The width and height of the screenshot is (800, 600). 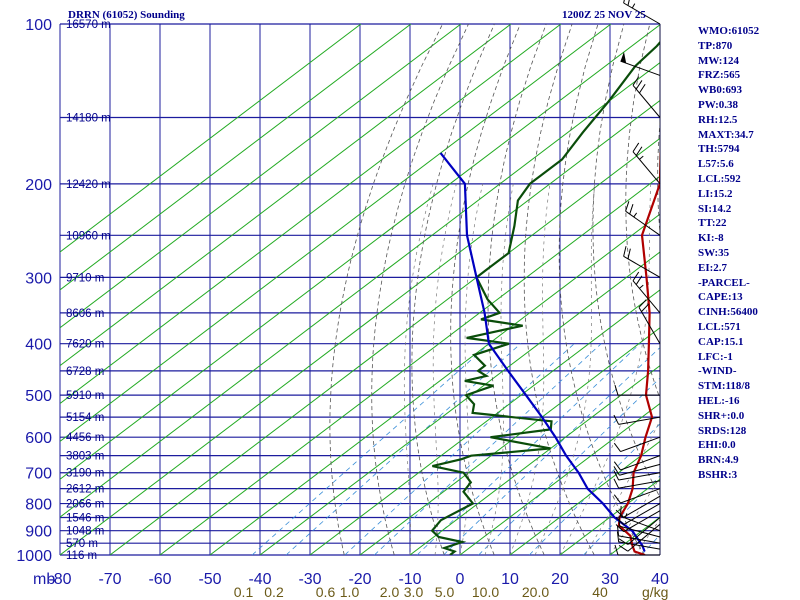 I want to click on temperature-tick-label: 10, so click(x=510, y=579).